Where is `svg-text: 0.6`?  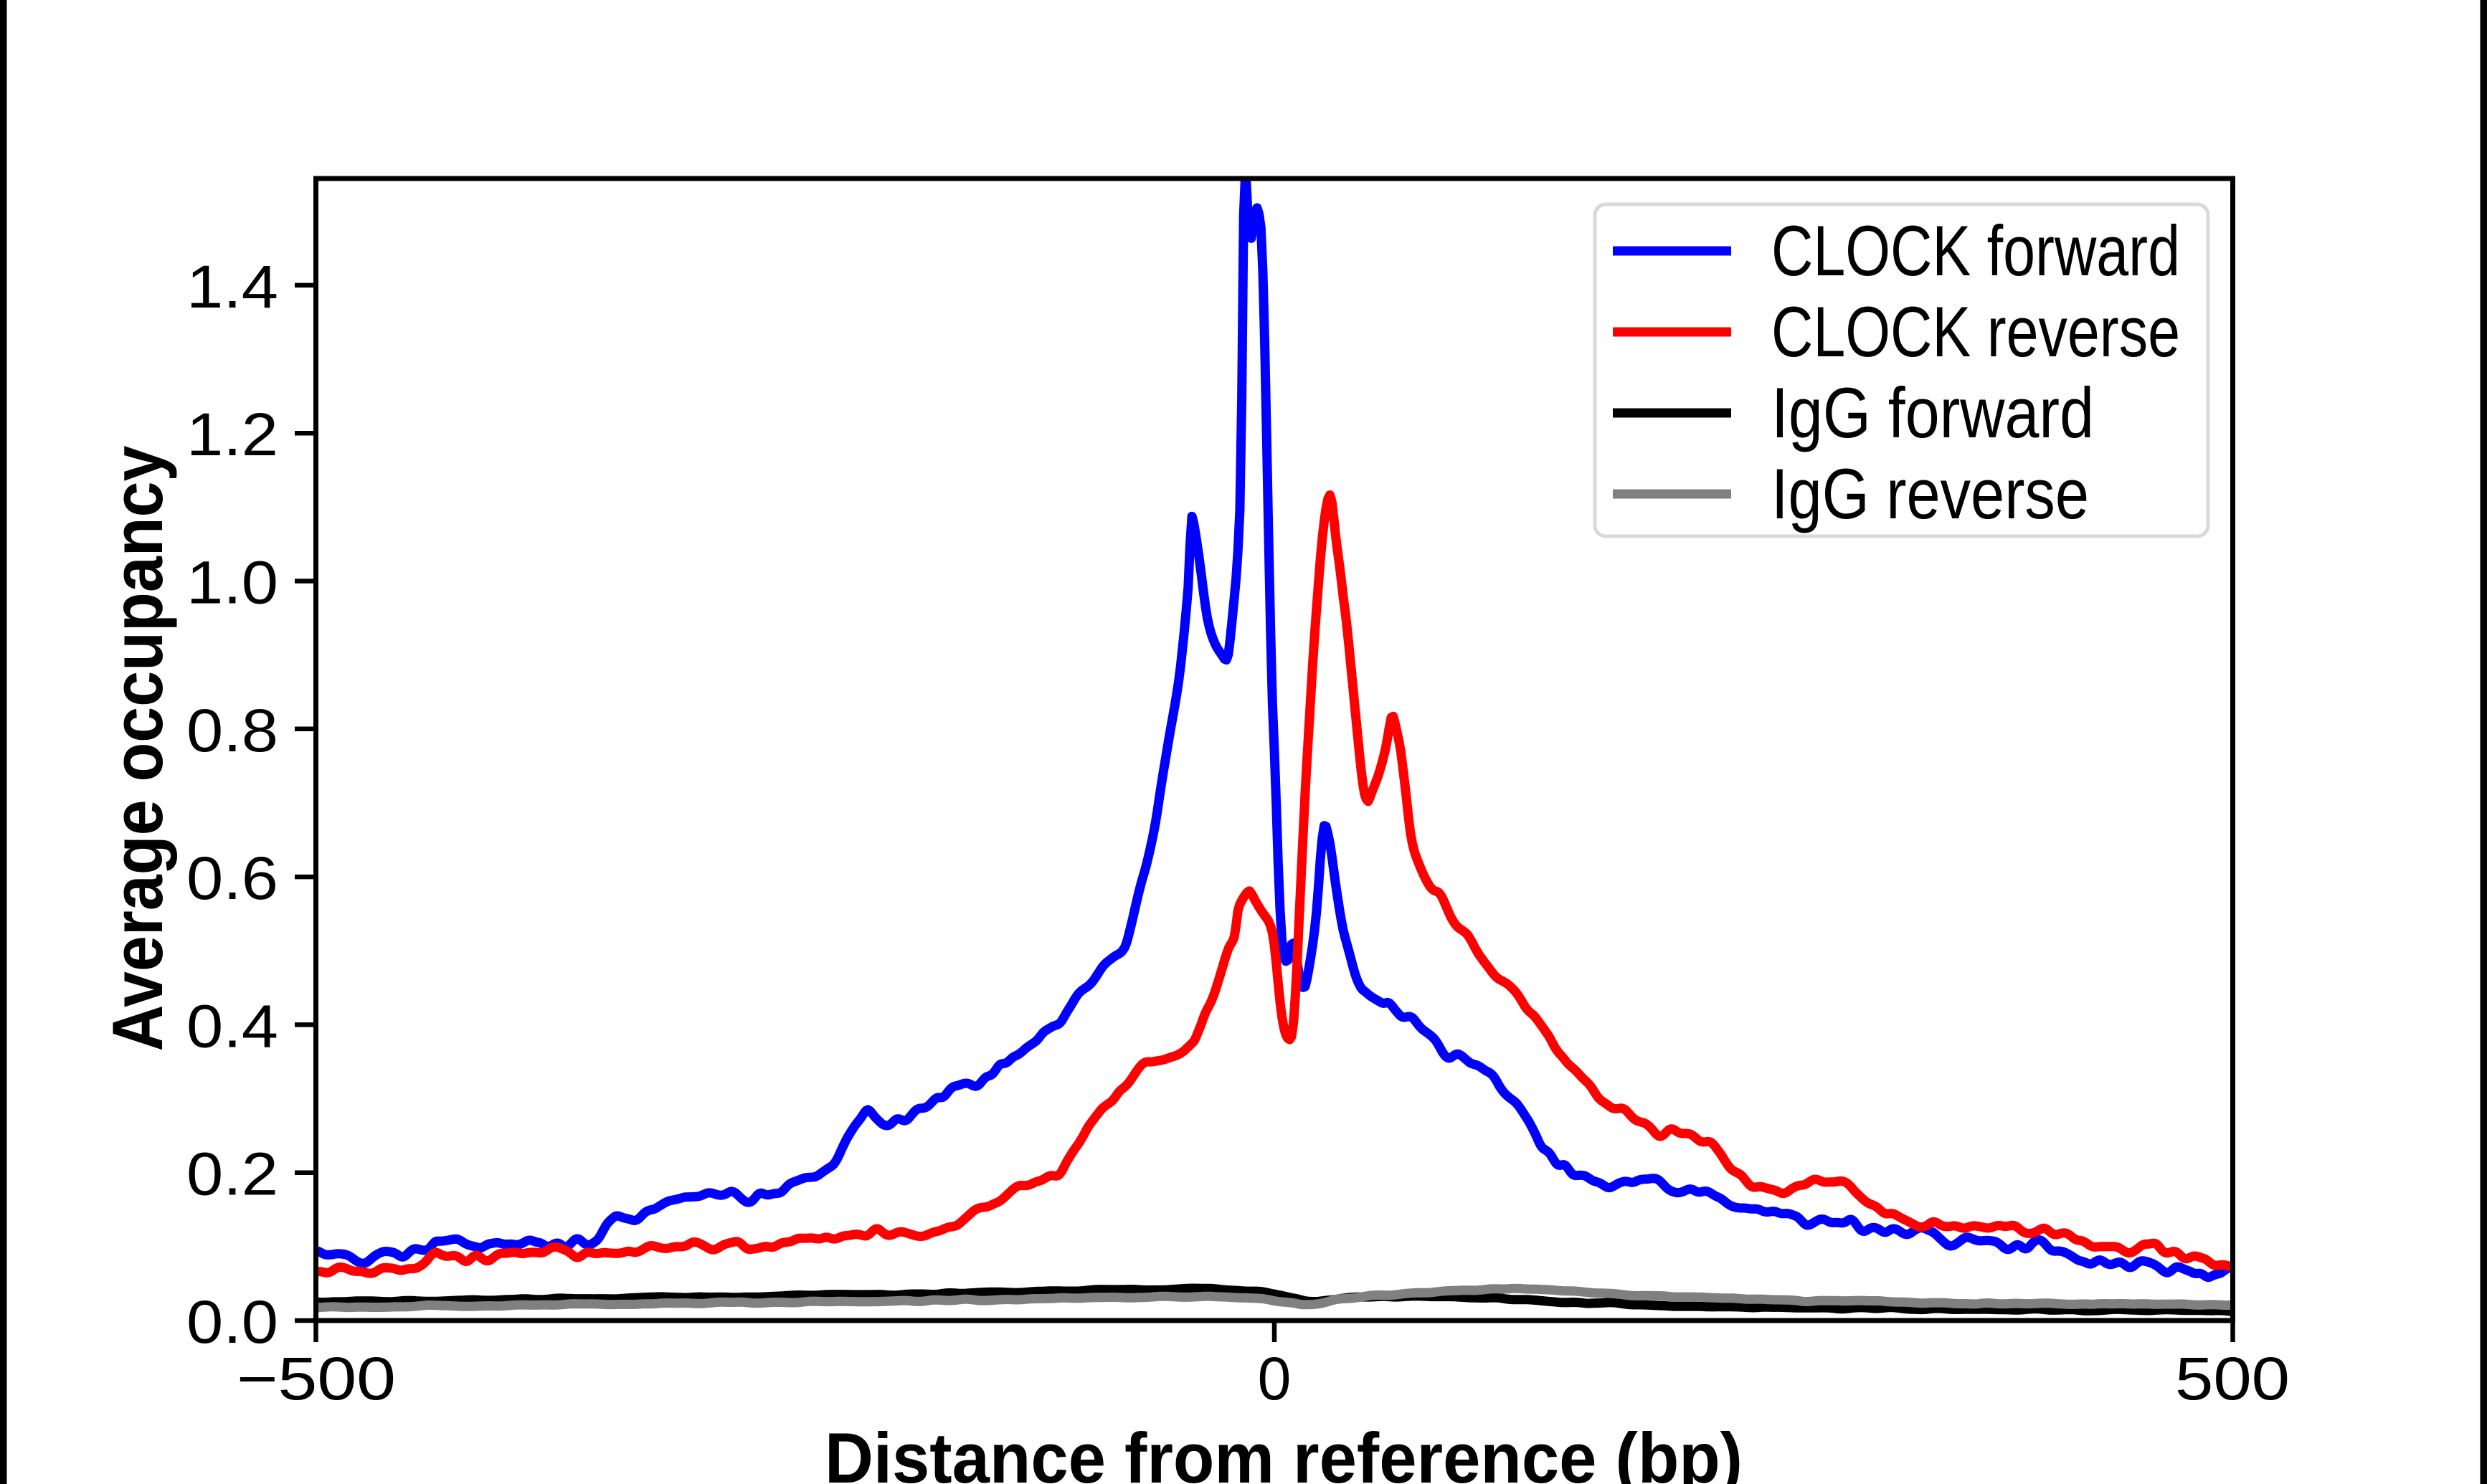
svg-text: 0.6 is located at coordinates (232, 879).